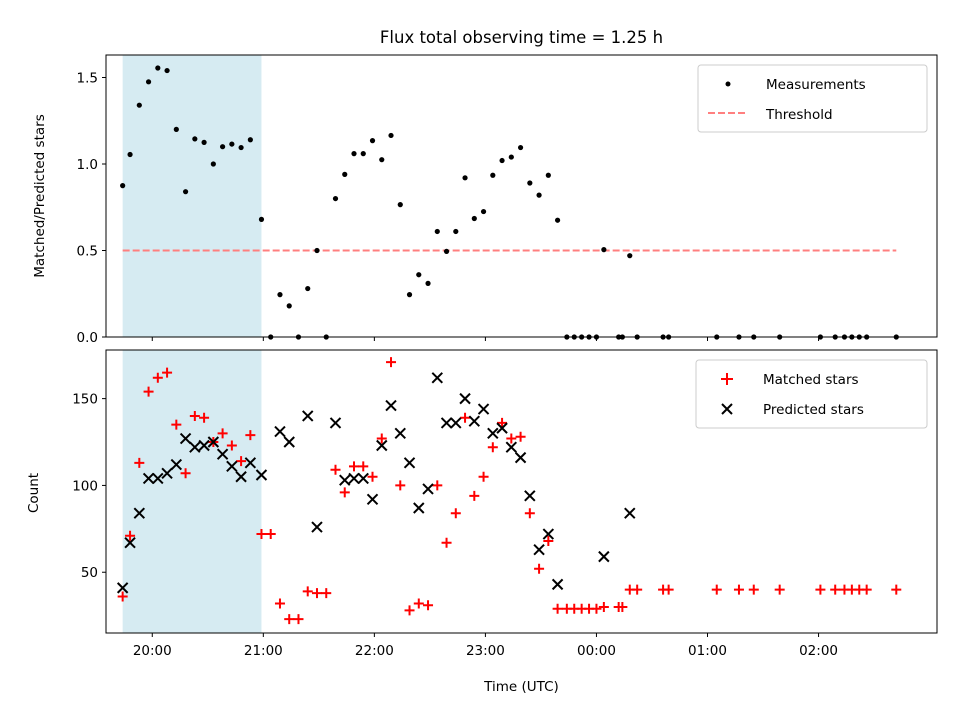  Describe the element at coordinates (816, 85) in the screenshot. I see `legend-measurements-label: Measurements` at that location.